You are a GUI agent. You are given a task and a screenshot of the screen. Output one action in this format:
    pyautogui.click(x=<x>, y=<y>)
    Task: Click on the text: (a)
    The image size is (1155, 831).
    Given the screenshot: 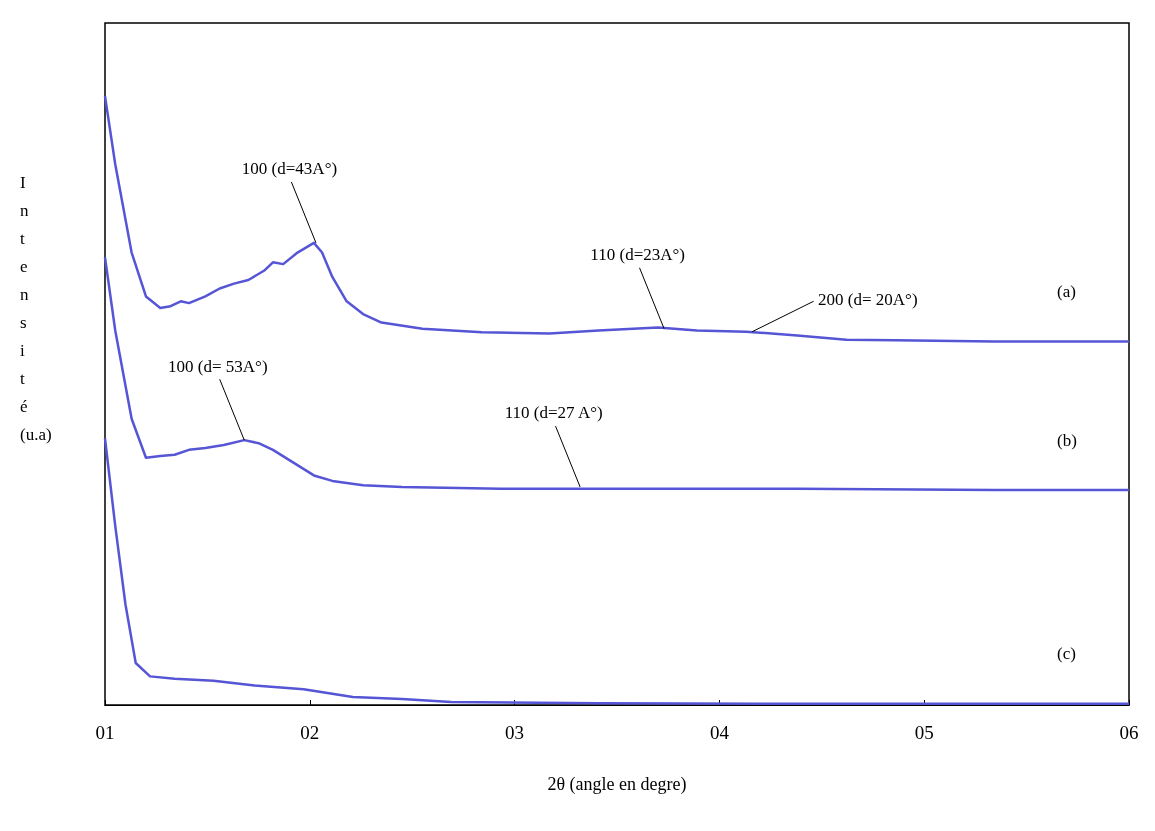 What is the action you would take?
    pyautogui.click(x=1066, y=291)
    